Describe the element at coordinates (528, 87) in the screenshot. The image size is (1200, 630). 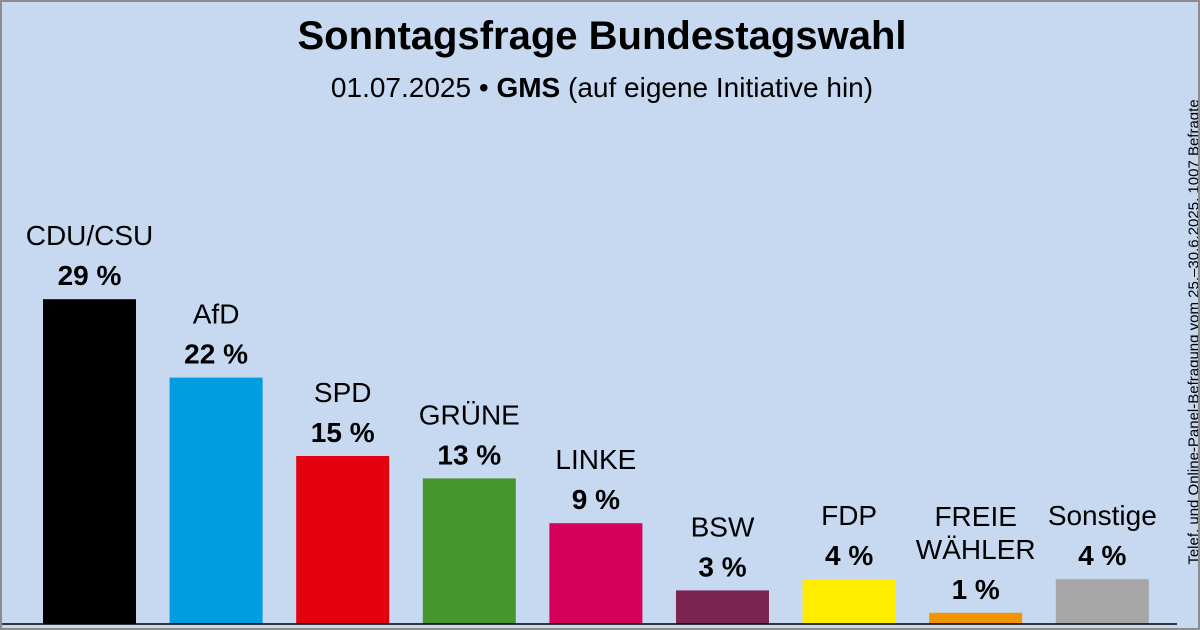
I see `institute-name: GMS` at that location.